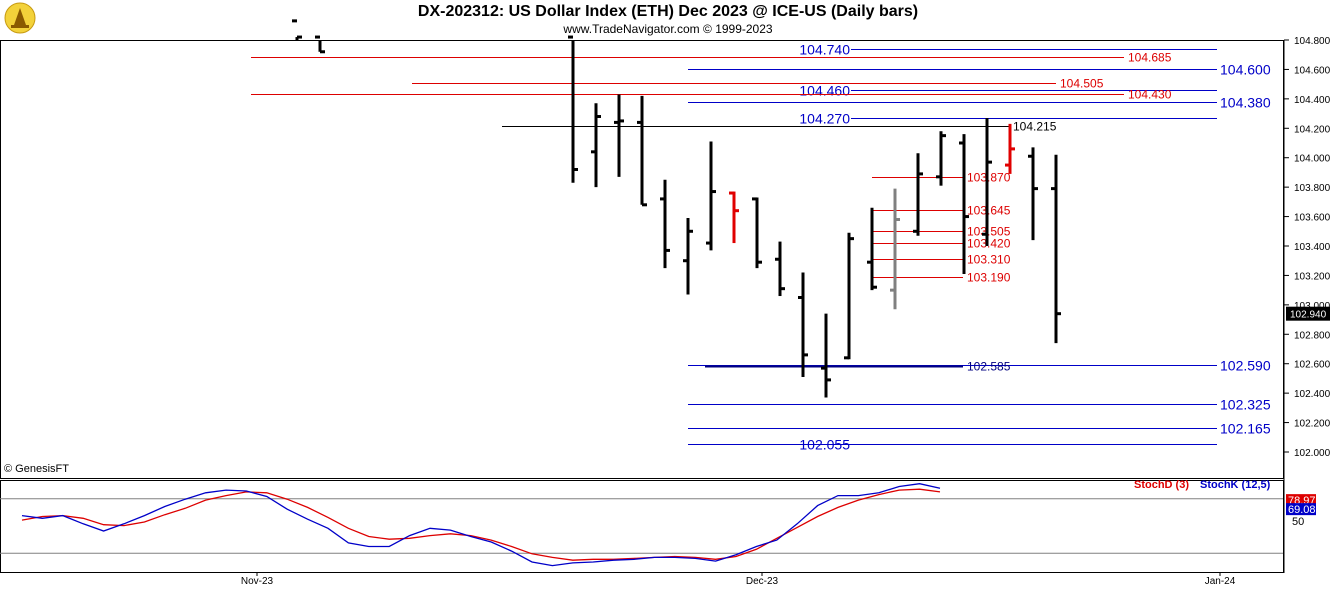  Describe the element at coordinates (762, 581) in the screenshot. I see `x-tick-label: Dec-23` at that location.